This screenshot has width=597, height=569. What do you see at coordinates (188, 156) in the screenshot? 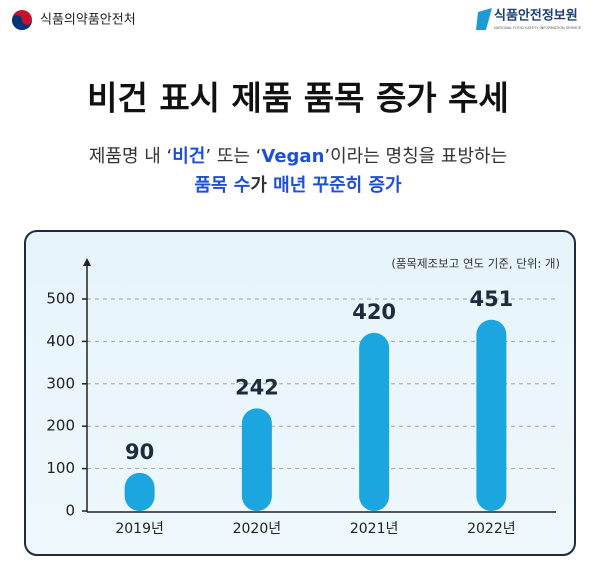
I see `subtitle-segment: 비건` at bounding box center [188, 156].